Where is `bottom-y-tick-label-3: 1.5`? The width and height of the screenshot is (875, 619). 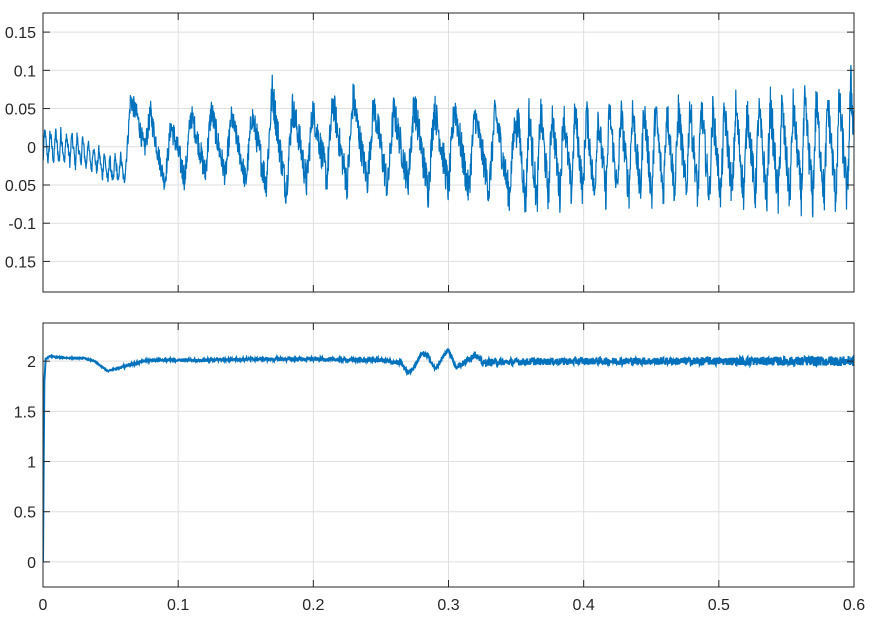
bottom-y-tick-label-3: 1.5 is located at coordinates (25, 412).